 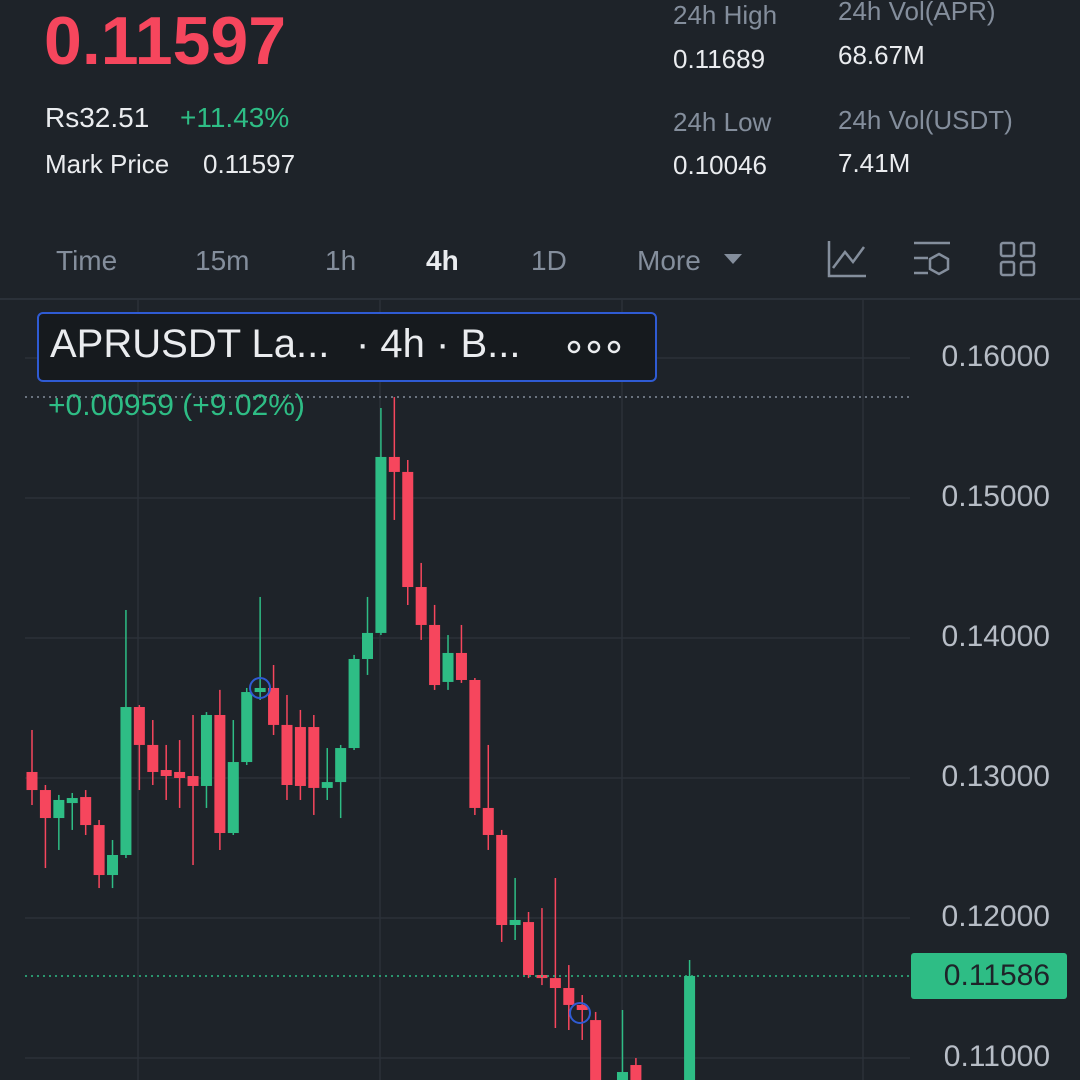 What do you see at coordinates (846, 259) in the screenshot?
I see `icon-indicators` at bounding box center [846, 259].